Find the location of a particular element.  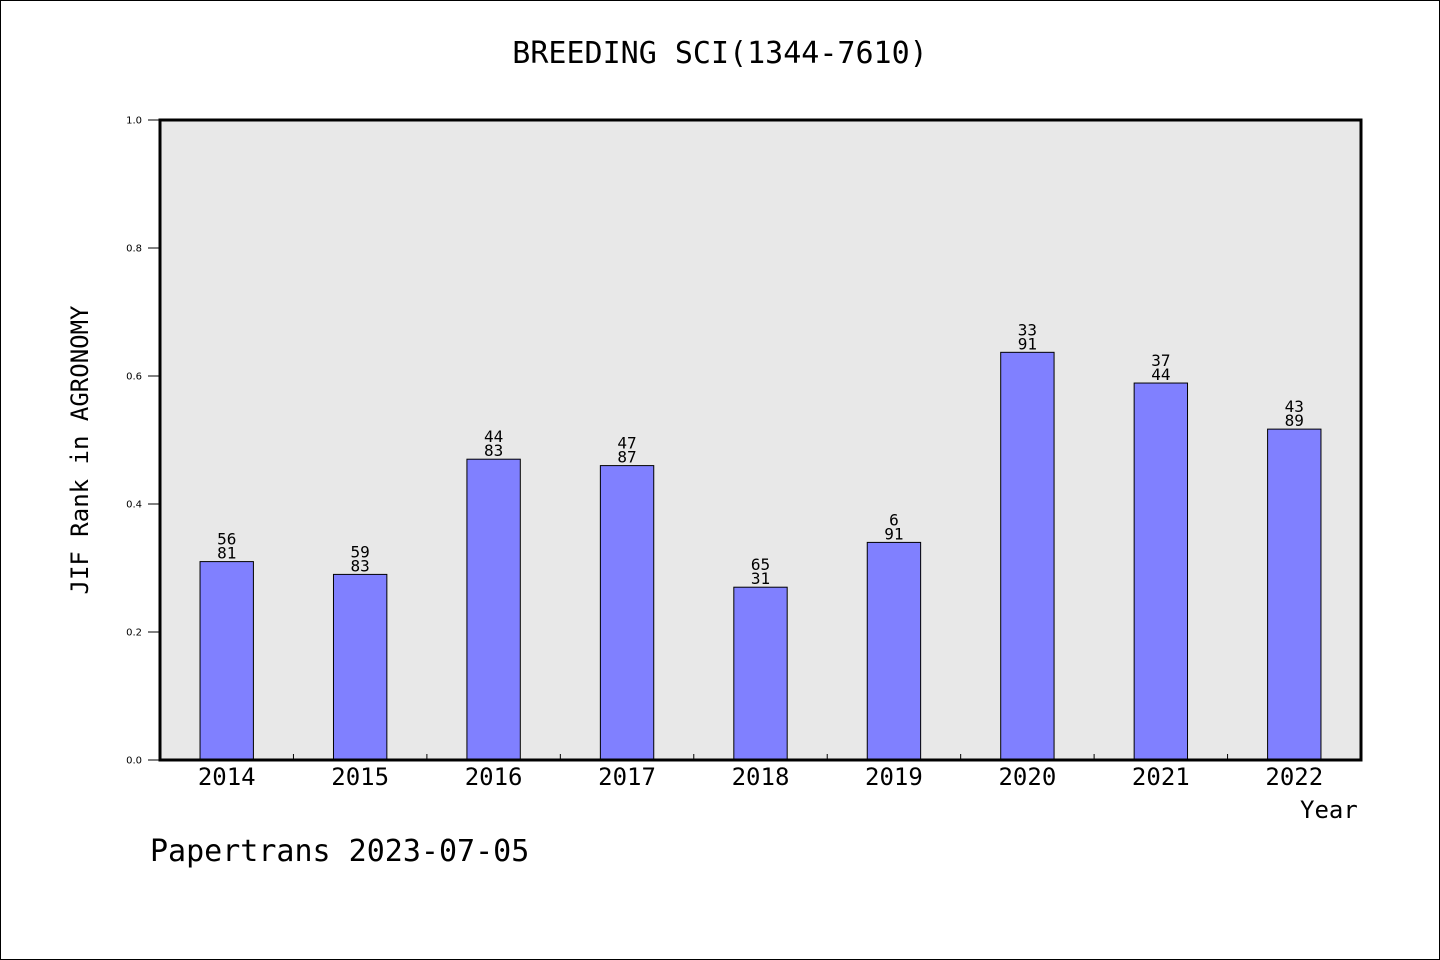

x-tick-label: 2016 is located at coordinates (494, 777).